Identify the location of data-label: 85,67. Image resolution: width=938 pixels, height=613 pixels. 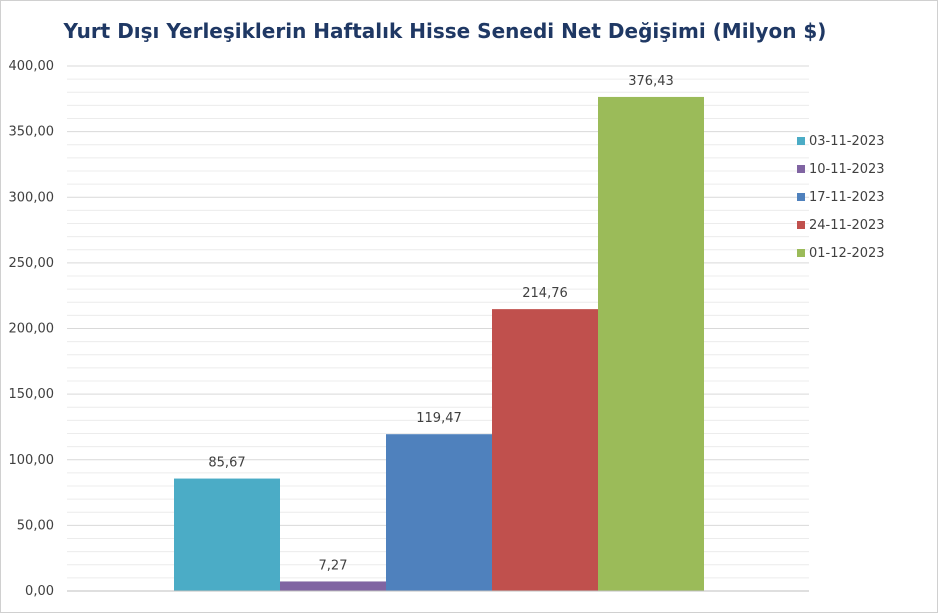
(226, 463).